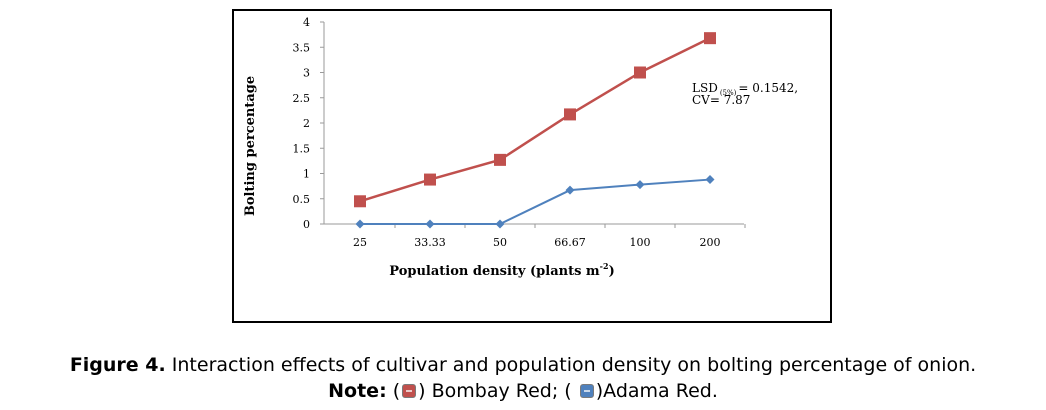 The image size is (1046, 410). What do you see at coordinates (409, 391) in the screenshot?
I see `bombay-red-legend-swatch` at bounding box center [409, 391].